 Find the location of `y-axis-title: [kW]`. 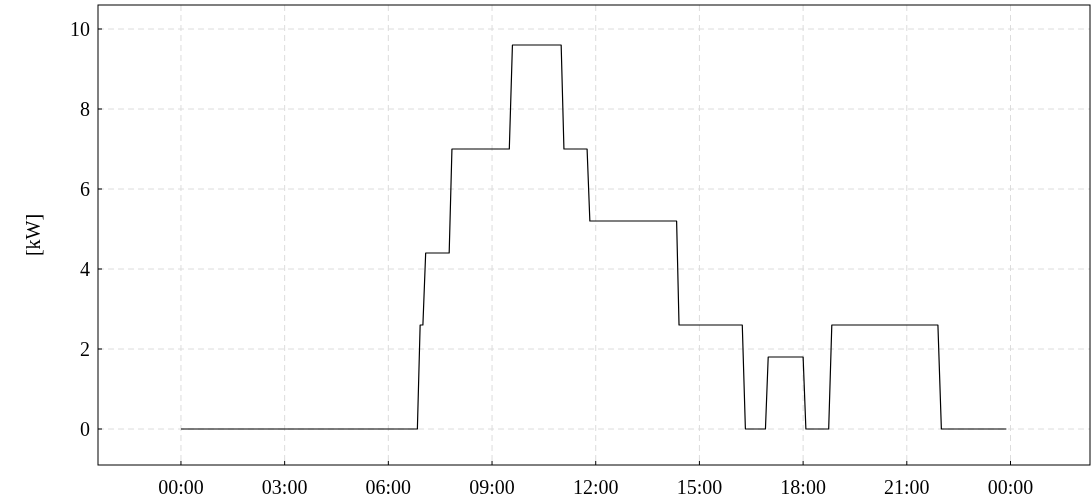

y-axis-title: [kW] is located at coordinates (33, 235).